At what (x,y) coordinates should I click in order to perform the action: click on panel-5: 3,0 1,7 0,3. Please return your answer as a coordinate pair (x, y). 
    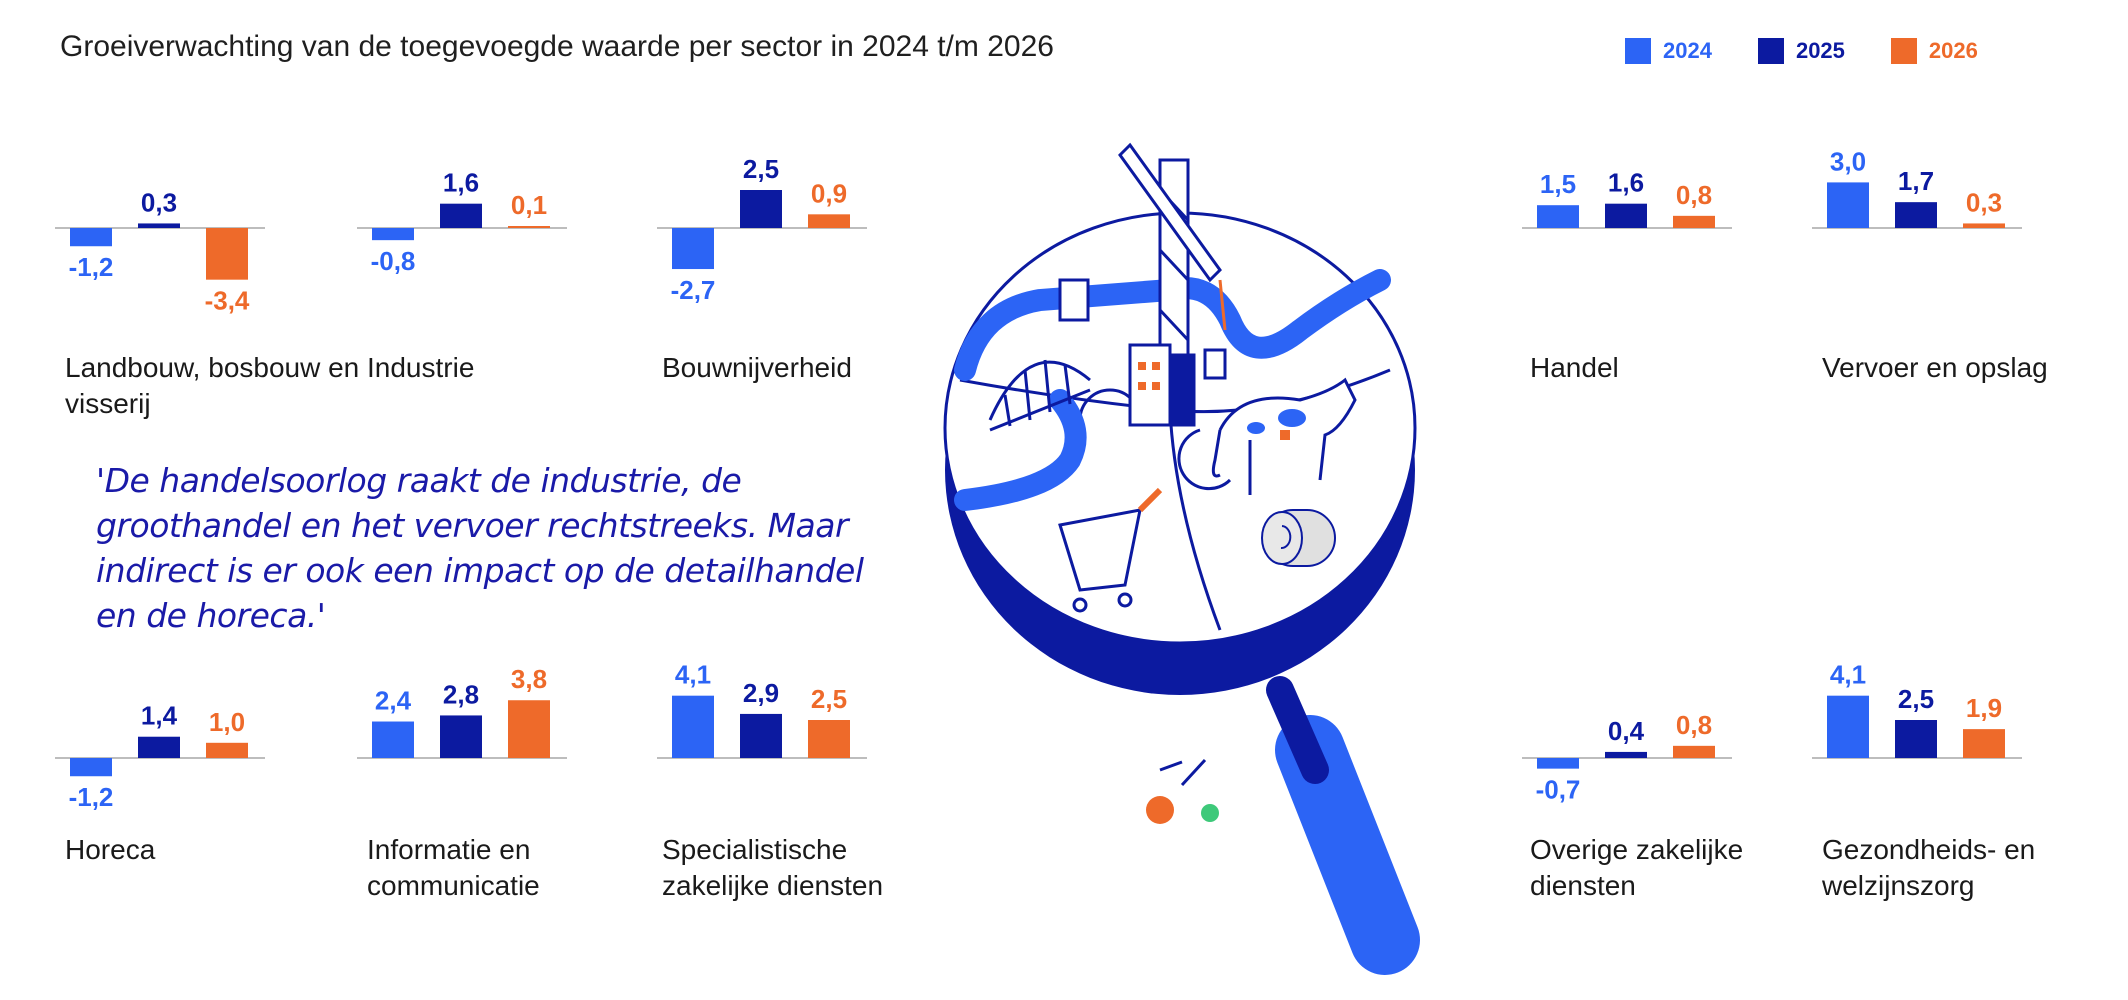
    Looking at the image, I should click on (1917, 187).